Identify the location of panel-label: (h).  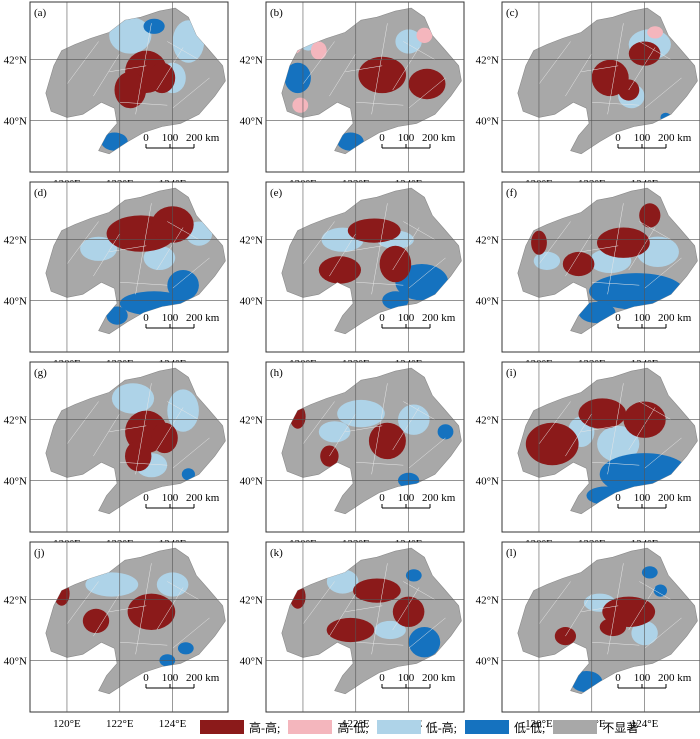
(276, 373).